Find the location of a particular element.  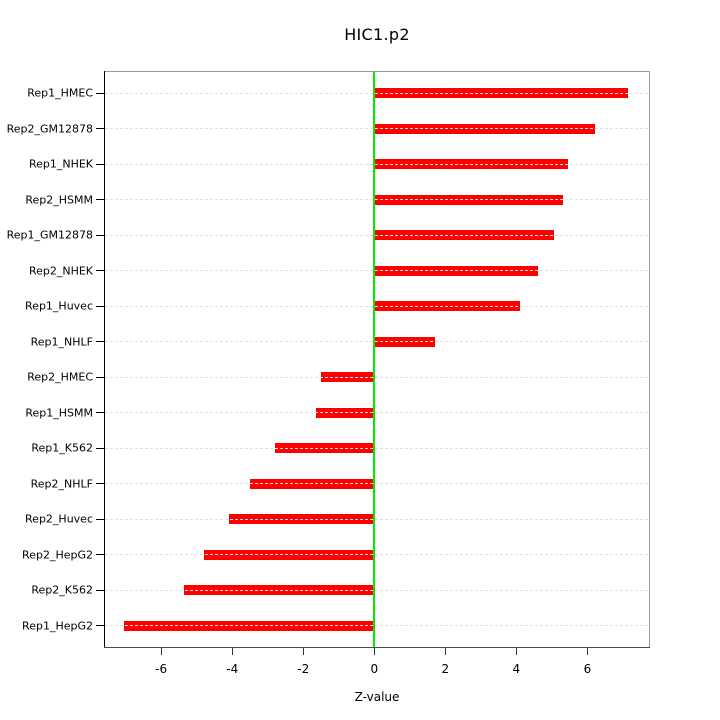

y-axis-label: Rep1_HepG2 is located at coordinates (57, 625).